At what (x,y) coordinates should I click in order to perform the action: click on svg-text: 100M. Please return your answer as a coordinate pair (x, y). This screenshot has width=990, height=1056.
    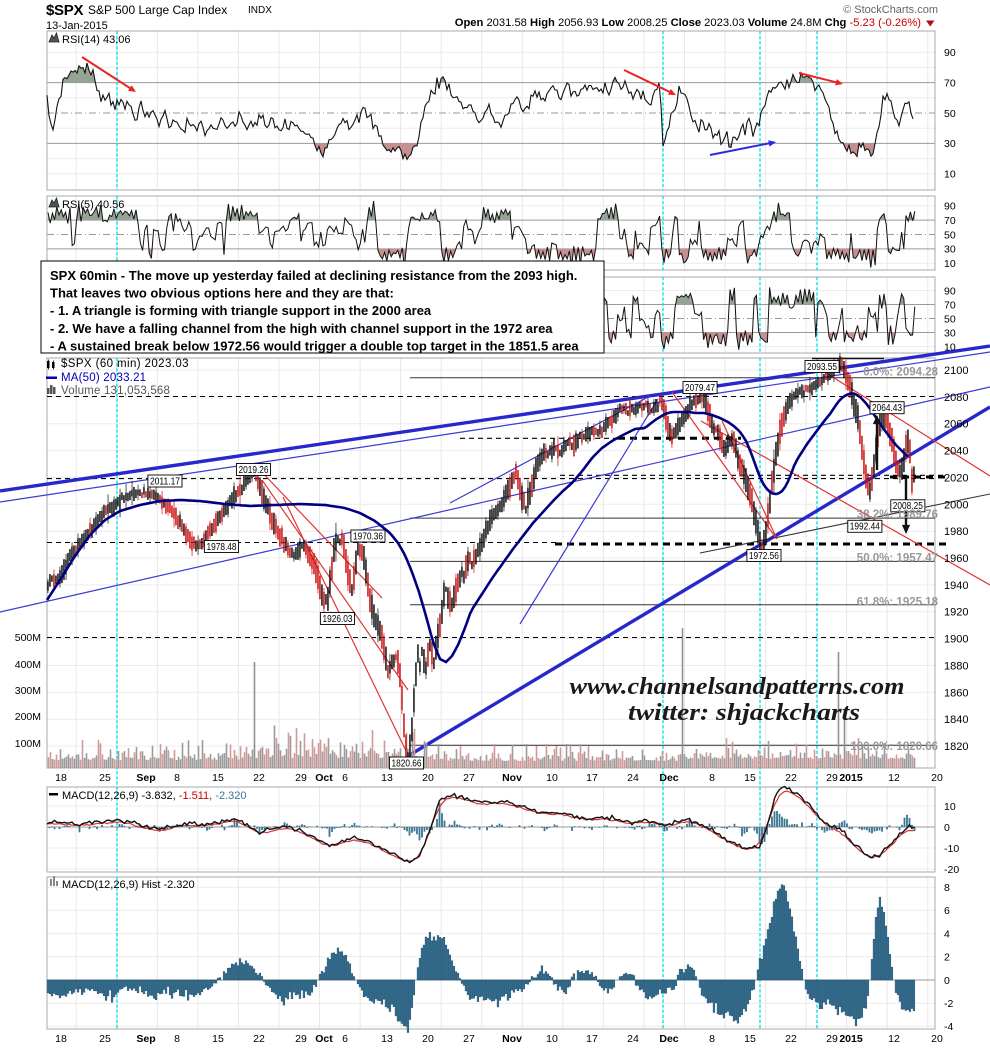
    Looking at the image, I should click on (28, 744).